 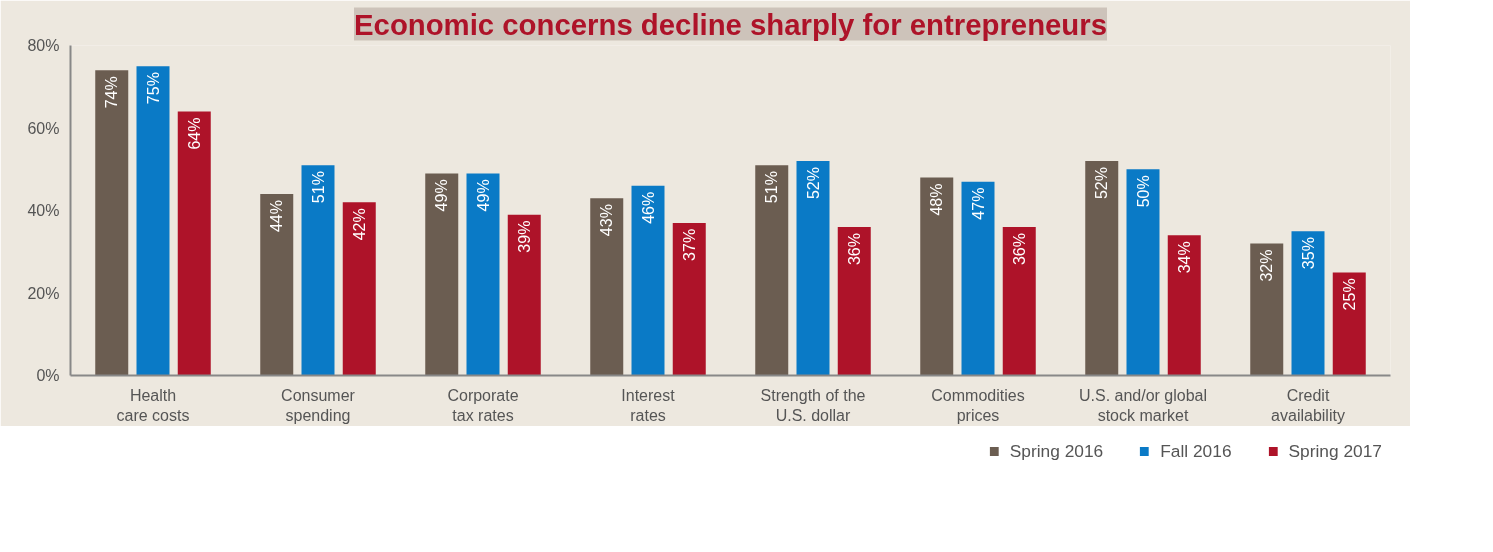 I want to click on data-label: 46%, so click(x=648, y=207).